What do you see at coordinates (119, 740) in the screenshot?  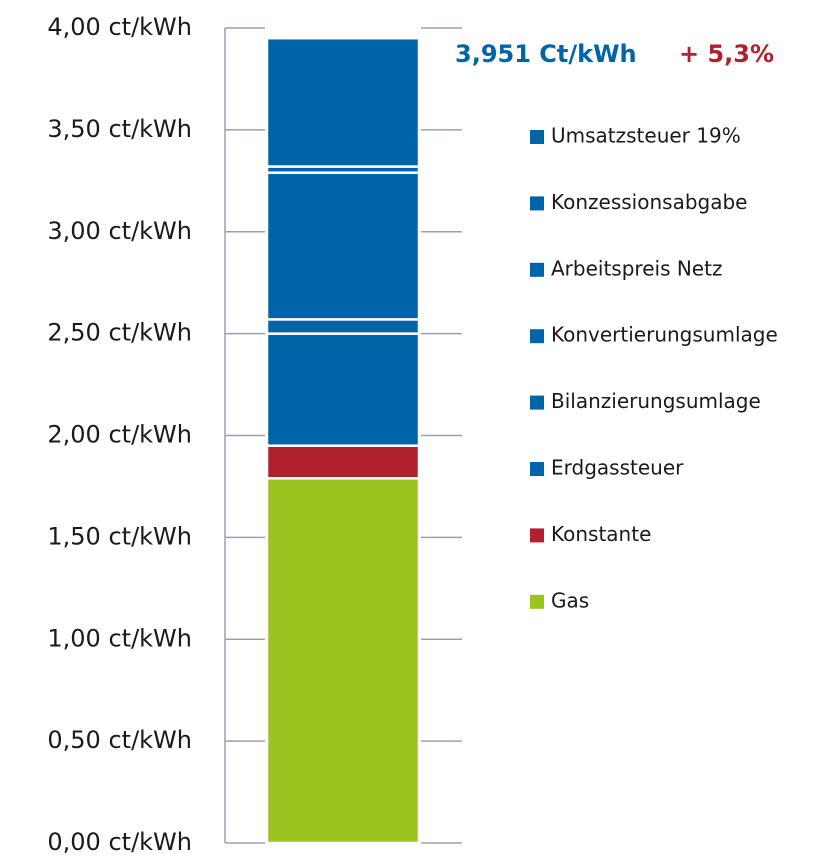 I see `y-tick-label: 0,50 ct/kWh` at bounding box center [119, 740].